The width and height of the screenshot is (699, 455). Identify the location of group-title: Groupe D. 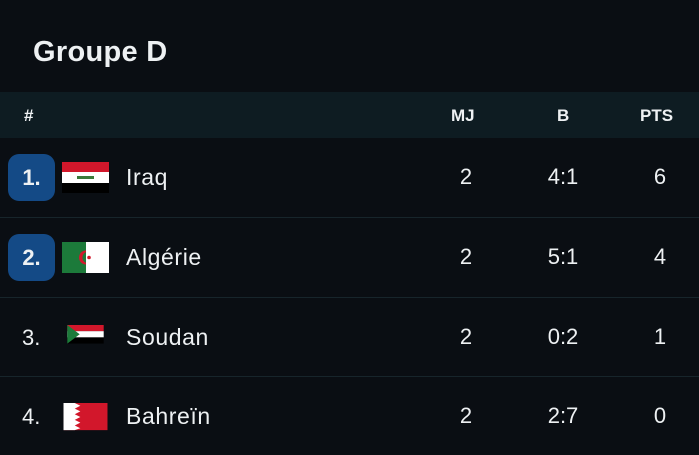
(100, 52).